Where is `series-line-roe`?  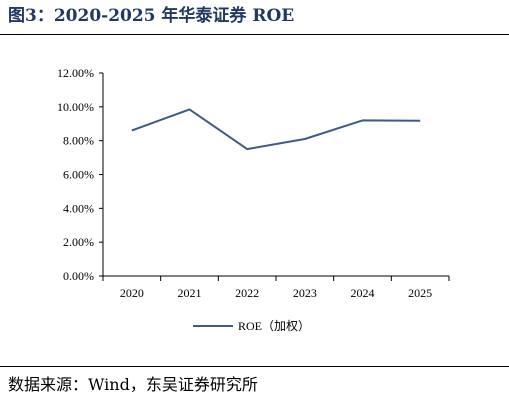
series-line-roe is located at coordinates (276, 129).